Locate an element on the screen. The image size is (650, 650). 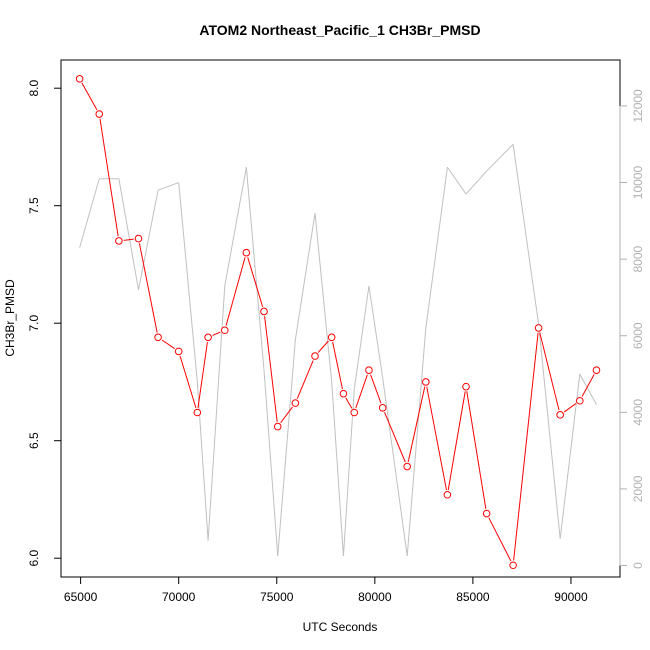
y2-tick-label: 6000 is located at coordinates (638, 335).